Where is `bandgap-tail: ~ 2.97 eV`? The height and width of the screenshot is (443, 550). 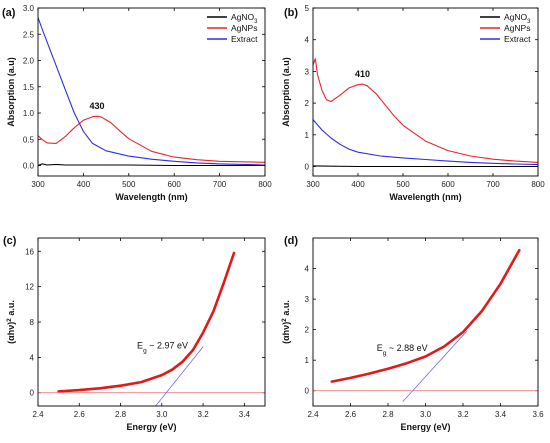 bandgap-tail: ~ 2.97 eV is located at coordinates (167, 346).